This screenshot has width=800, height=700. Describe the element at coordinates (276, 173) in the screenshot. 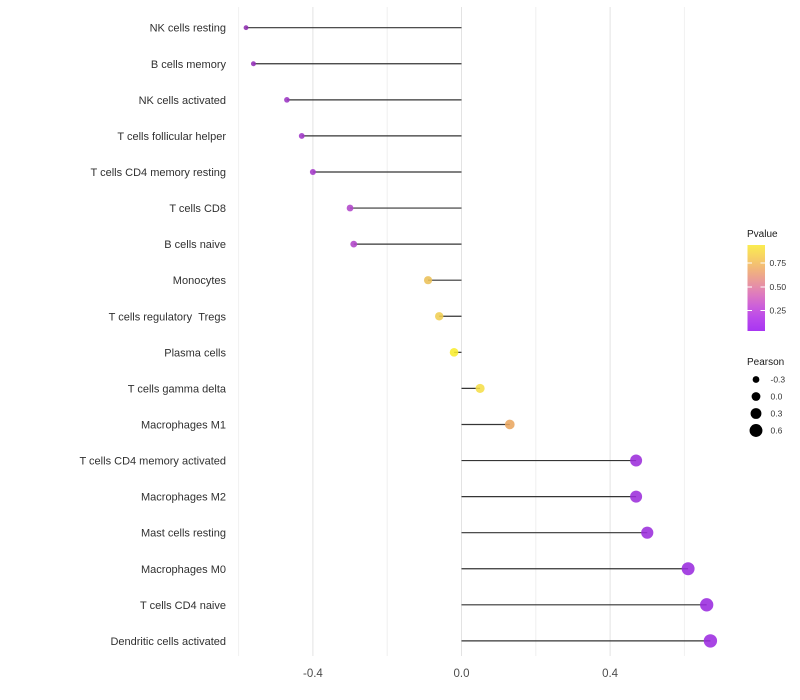

I see `lollipop-row: T cells CD4 memory resting` at that location.